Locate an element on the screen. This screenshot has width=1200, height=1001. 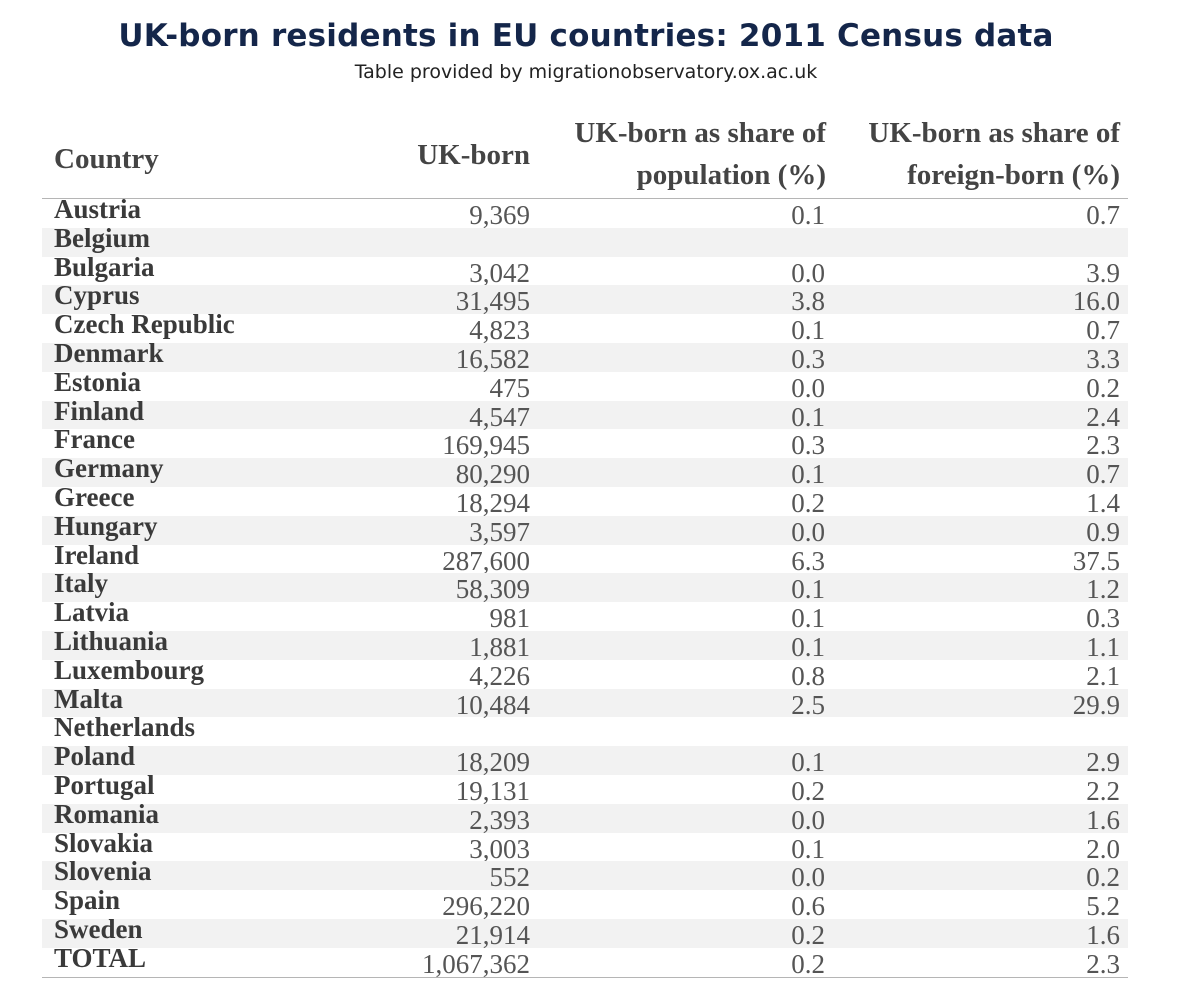
cell-share-foreign-born: 37.5 is located at coordinates (1096, 560).